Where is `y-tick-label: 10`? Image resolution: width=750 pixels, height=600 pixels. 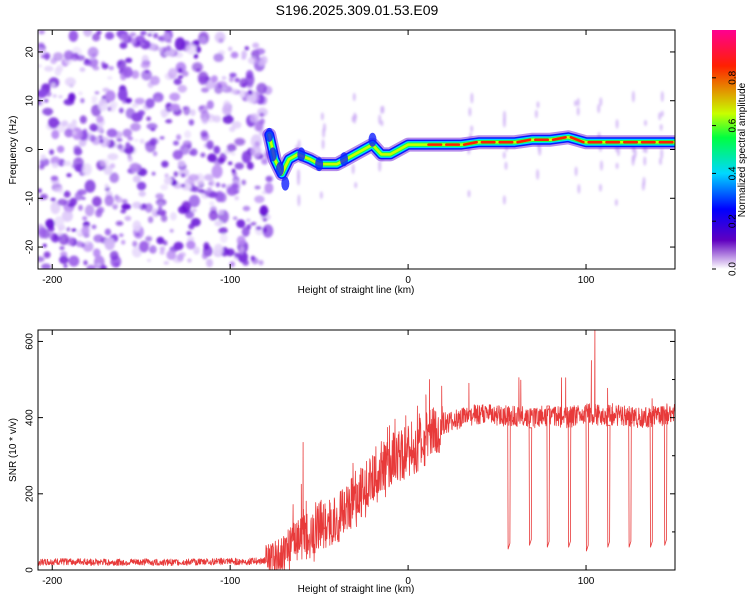 y-tick-label: 10 is located at coordinates (30, 101).